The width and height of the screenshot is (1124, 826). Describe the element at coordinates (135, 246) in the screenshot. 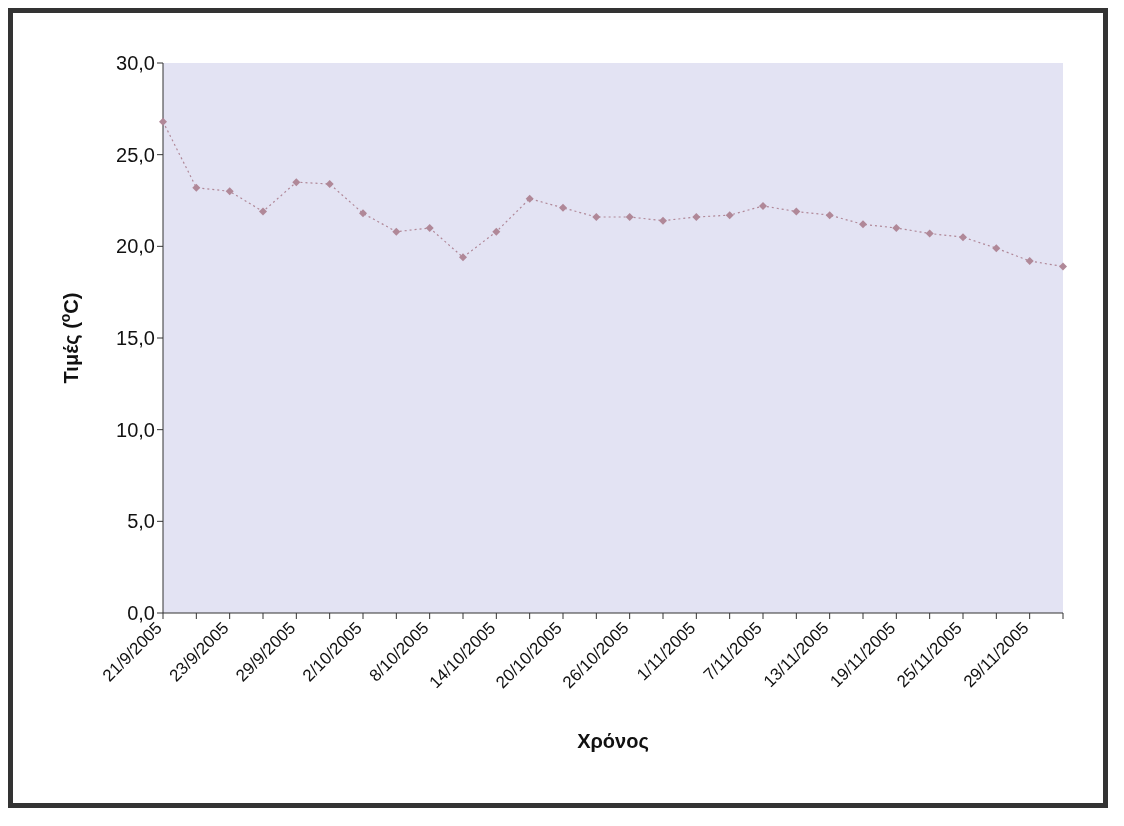

I see `y-tick-label: 20,0` at that location.